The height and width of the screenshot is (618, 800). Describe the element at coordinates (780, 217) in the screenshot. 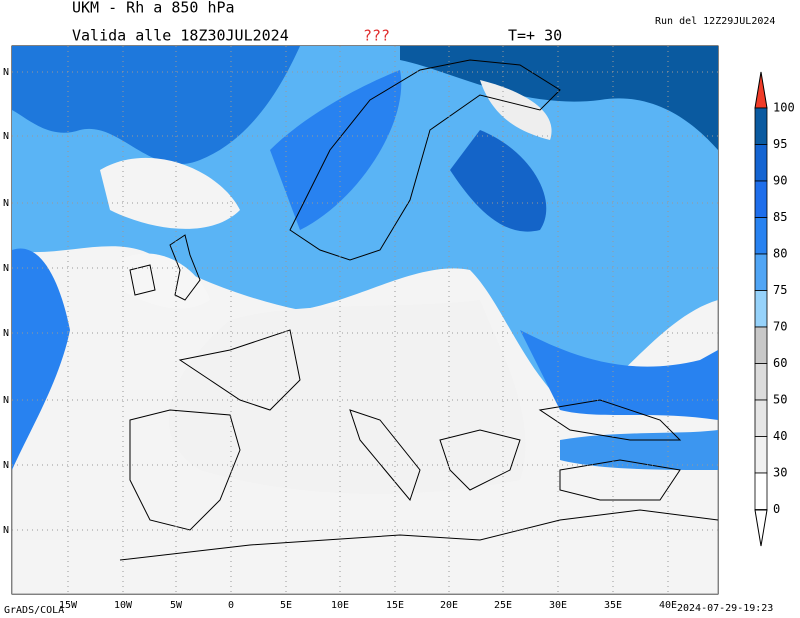

I see `colorbar-label: 85` at that location.